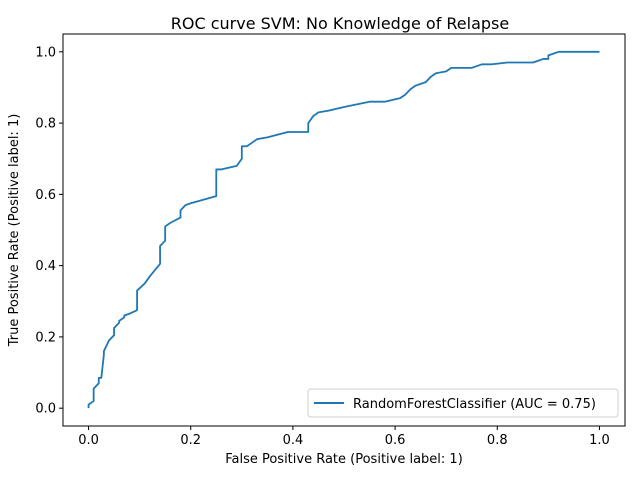  What do you see at coordinates (395, 440) in the screenshot?
I see `x-tick-label: 0.6` at bounding box center [395, 440].